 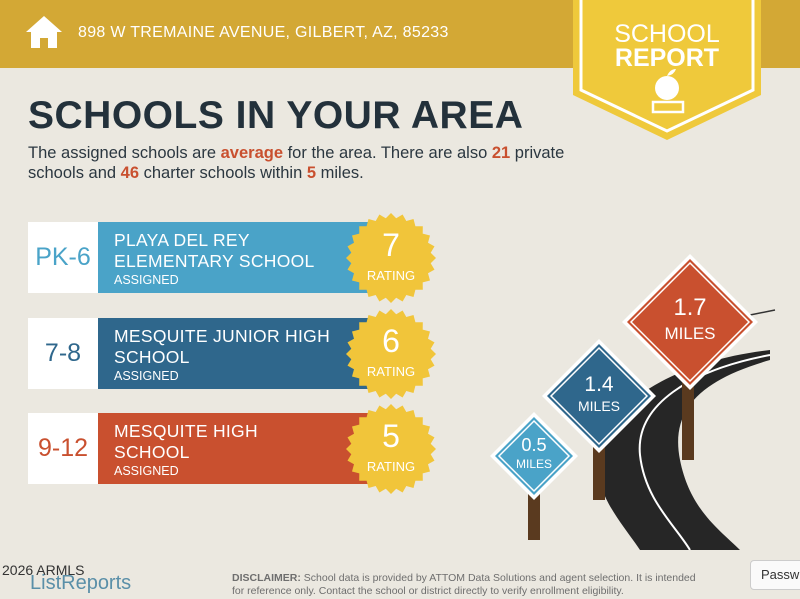 I want to click on rating-seal: 7 RATING, so click(x=391, y=258).